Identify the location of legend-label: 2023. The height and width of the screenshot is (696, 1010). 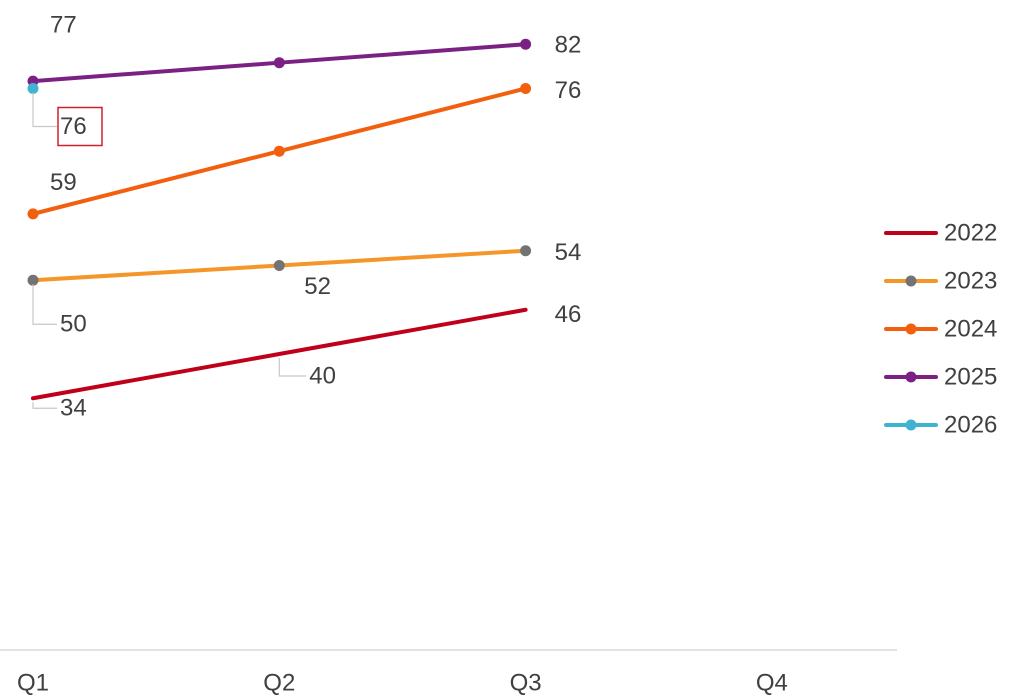
(970, 280).